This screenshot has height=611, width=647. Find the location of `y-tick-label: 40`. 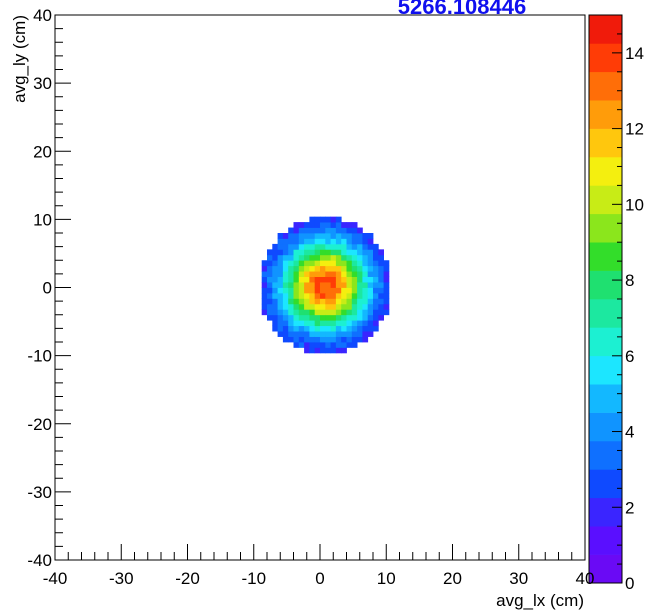

y-tick-label: 40 is located at coordinates (42, 15).